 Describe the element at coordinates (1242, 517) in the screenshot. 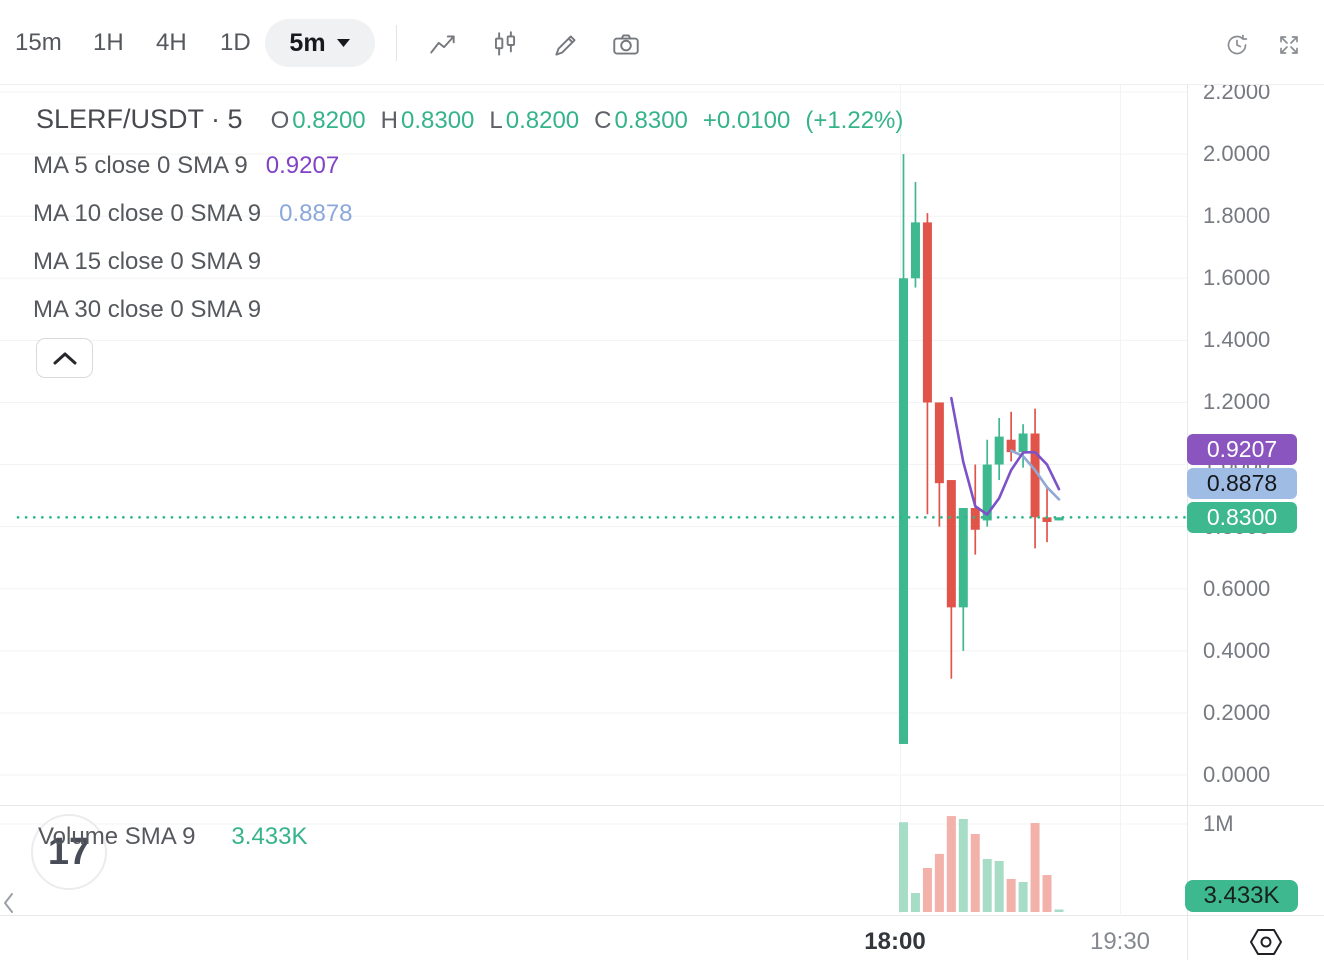

I see `last-price-price-badge: 0.8300` at that location.